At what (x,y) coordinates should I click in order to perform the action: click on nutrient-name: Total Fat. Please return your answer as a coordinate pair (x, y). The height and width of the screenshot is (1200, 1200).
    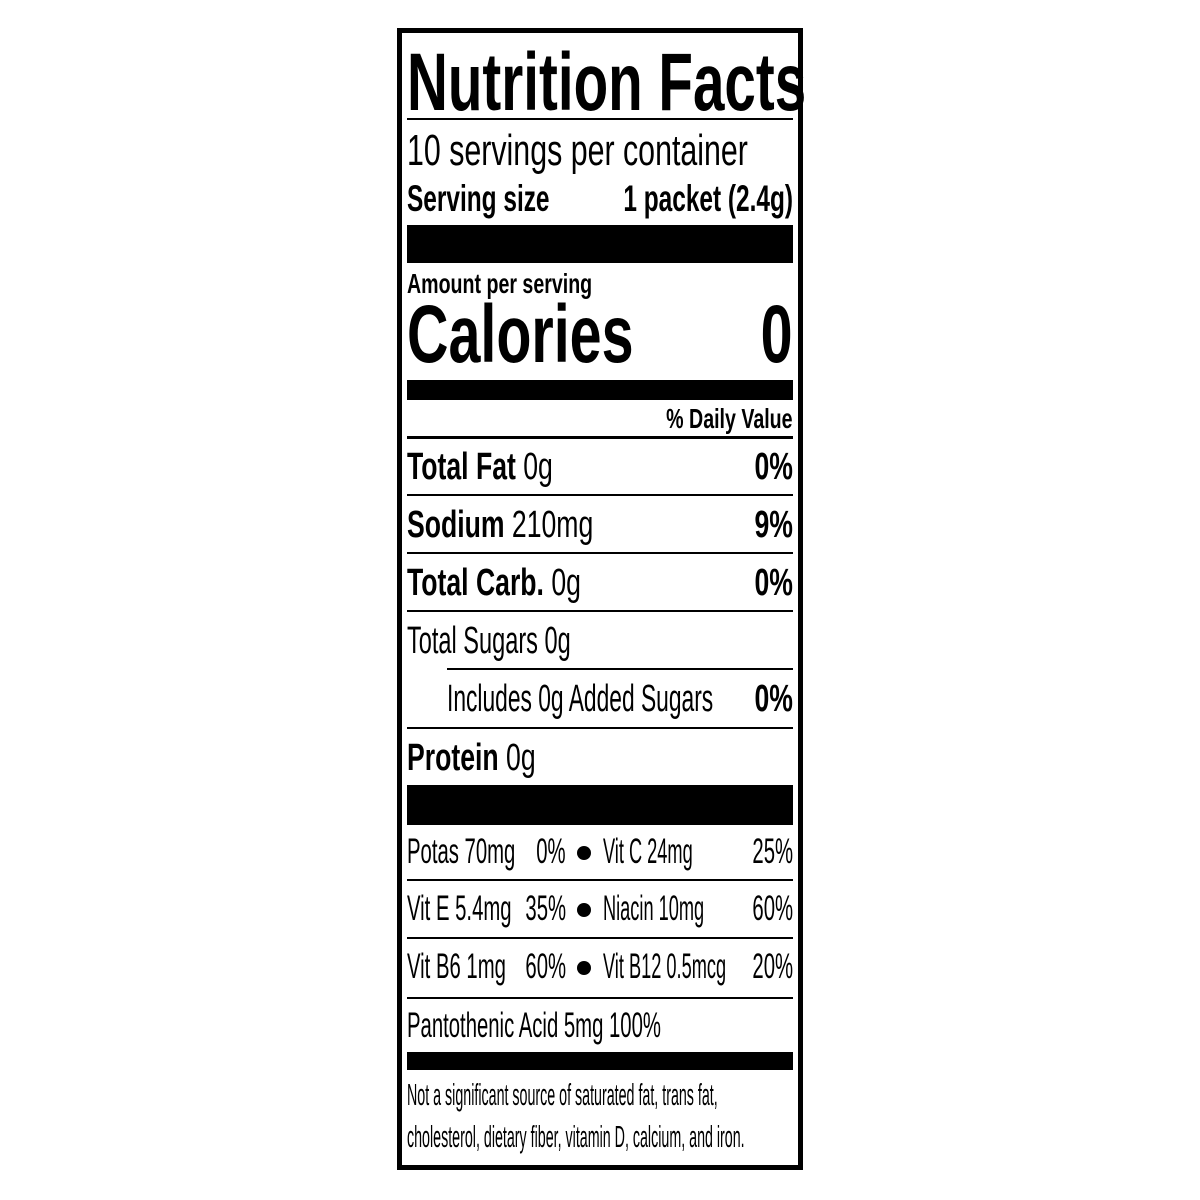
    Looking at the image, I should click on (461, 467).